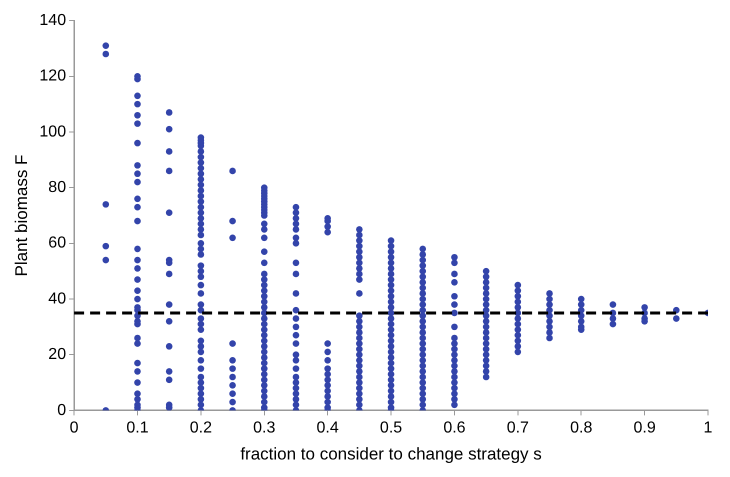 This screenshot has height=477, width=730. Describe the element at coordinates (52, 21) in the screenshot. I see `y-tick-label: 140` at that location.